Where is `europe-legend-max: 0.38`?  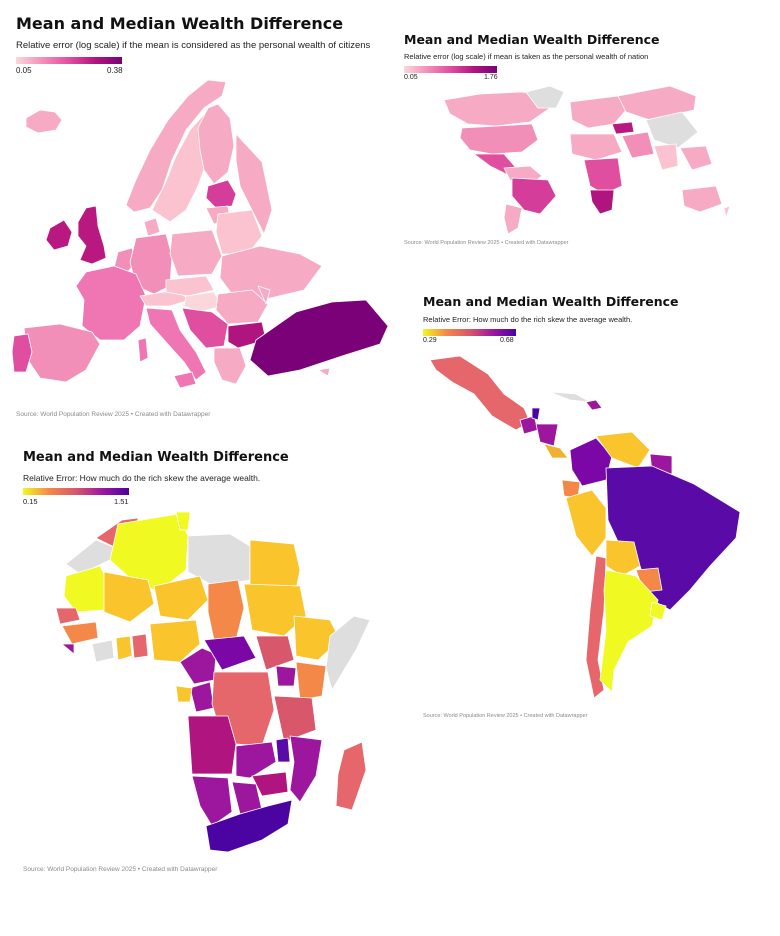 europe-legend-max: 0.38 is located at coordinates (115, 70).